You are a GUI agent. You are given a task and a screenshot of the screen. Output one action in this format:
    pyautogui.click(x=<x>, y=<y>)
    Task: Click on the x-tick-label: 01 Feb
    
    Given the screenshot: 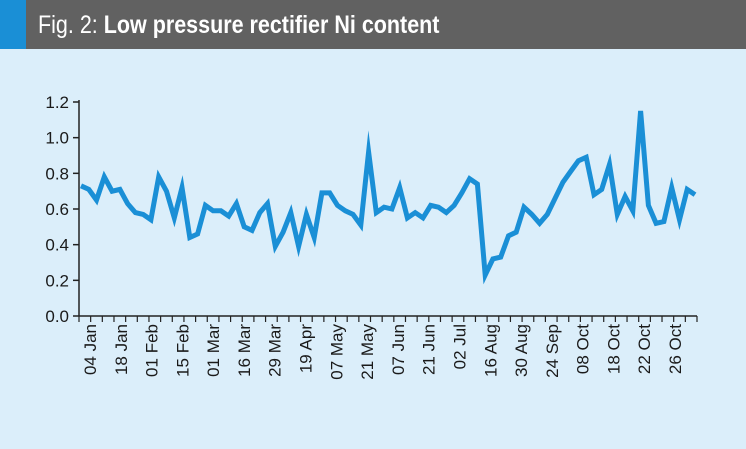 What is the action you would take?
    pyautogui.click(x=152, y=350)
    